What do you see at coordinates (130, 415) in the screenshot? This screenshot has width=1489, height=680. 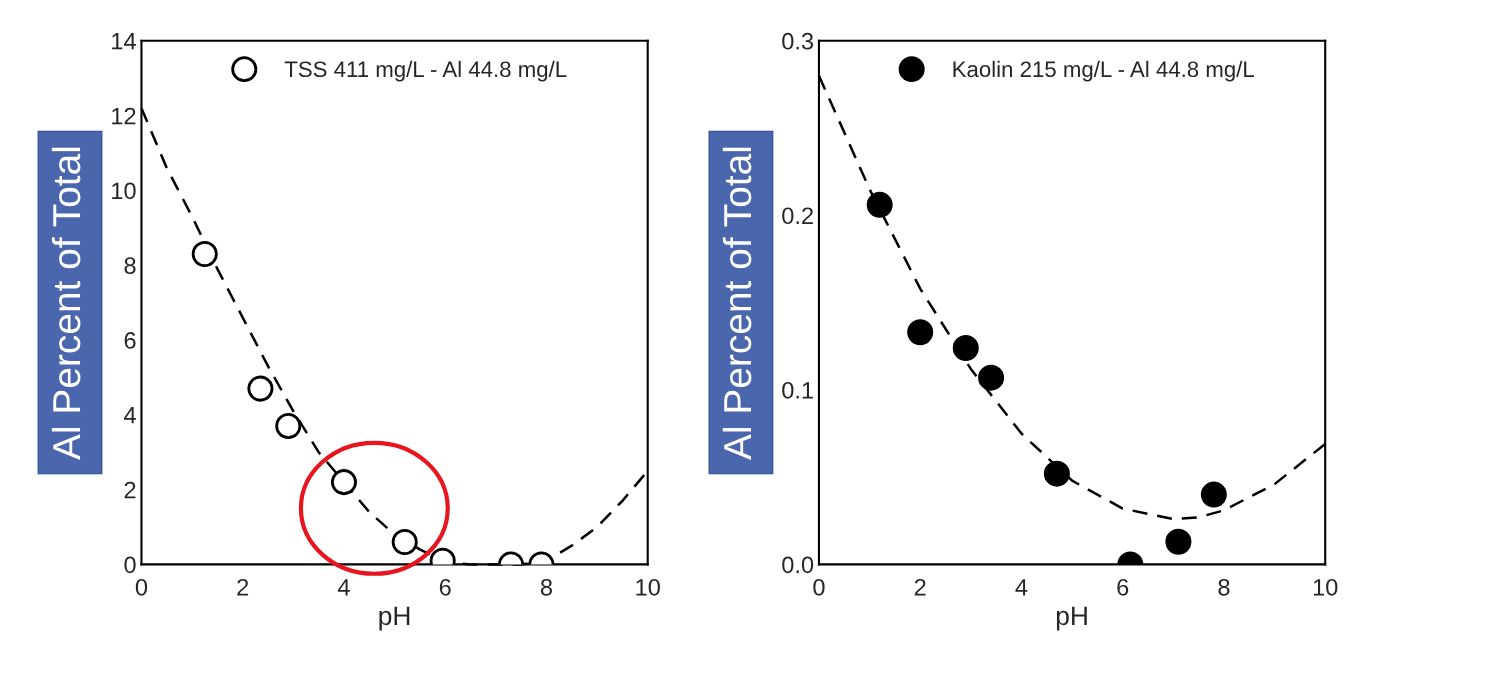 I see `y-tick-label: 4` at bounding box center [130, 415].